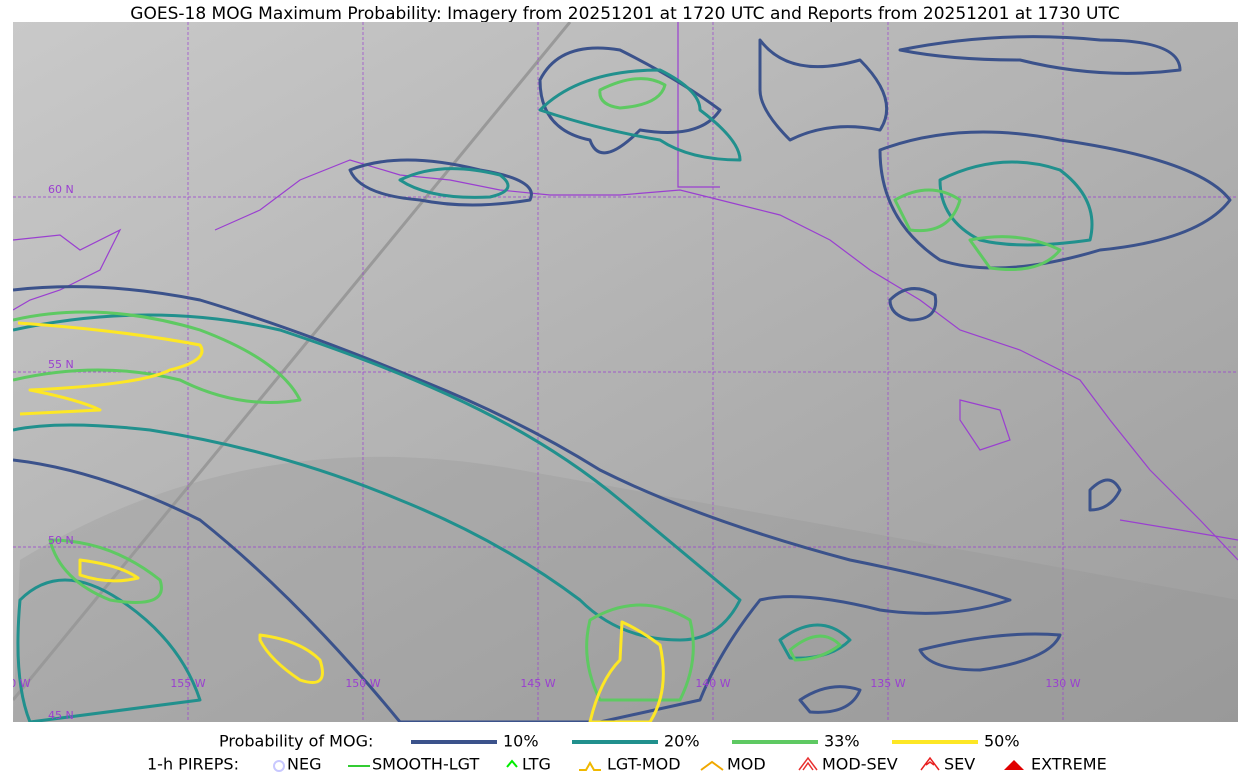  I want to click on longitude-label: 140 W, so click(712, 683).